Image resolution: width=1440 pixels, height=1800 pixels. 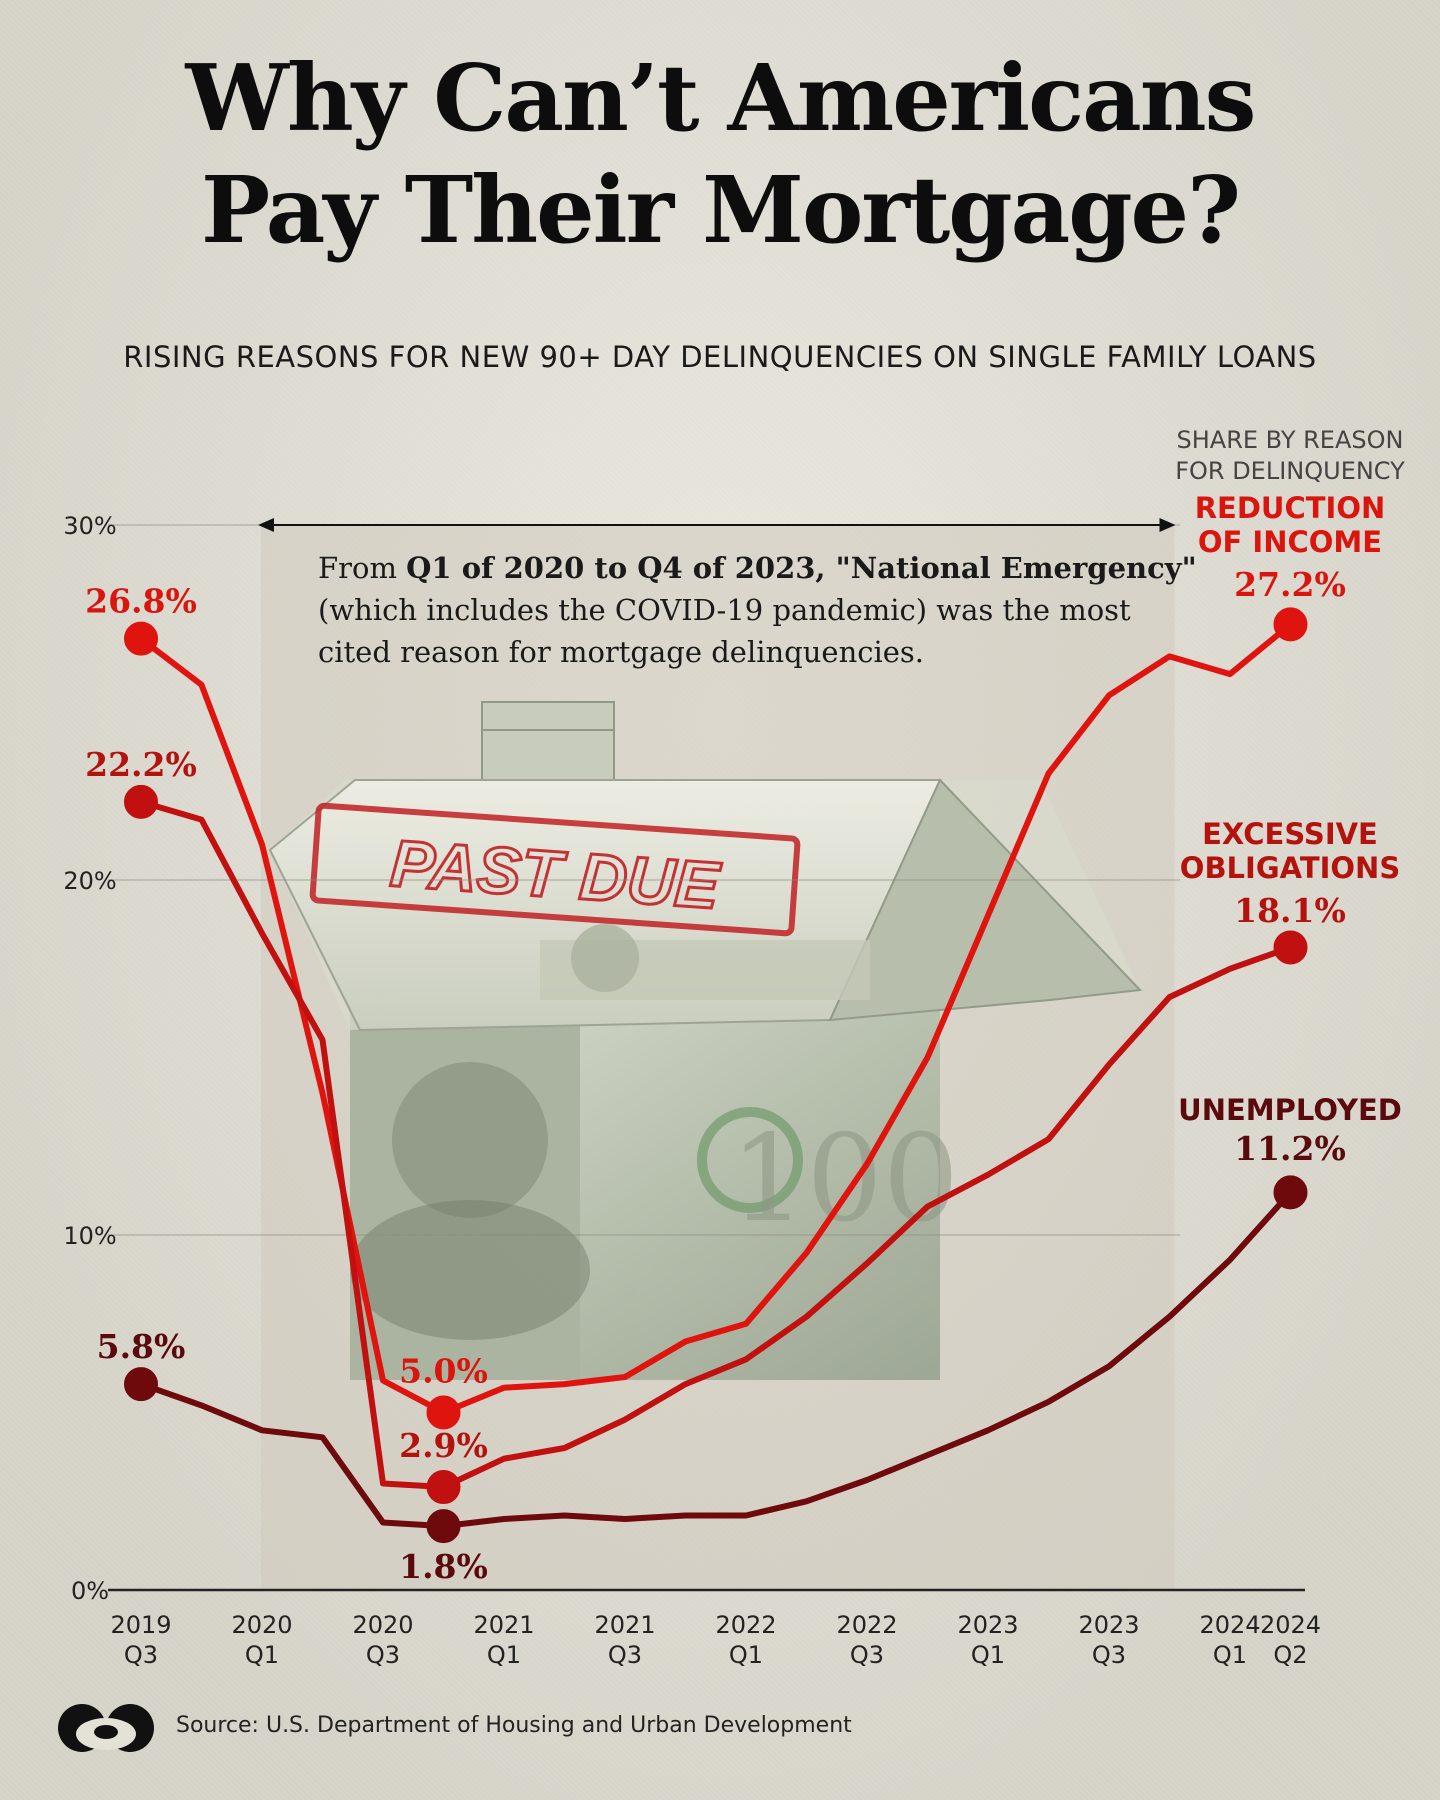 I want to click on page-title: Why Can’t Americans Pay Their Mortgage?, so click(x=720, y=154).